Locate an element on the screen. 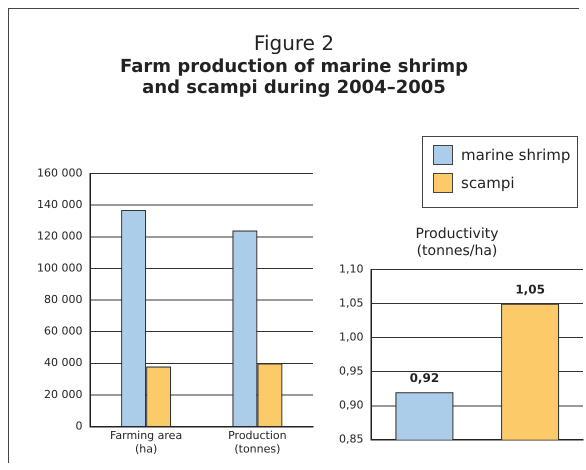 This screenshot has height=470, width=586. legend-label: scampi is located at coordinates (488, 183).